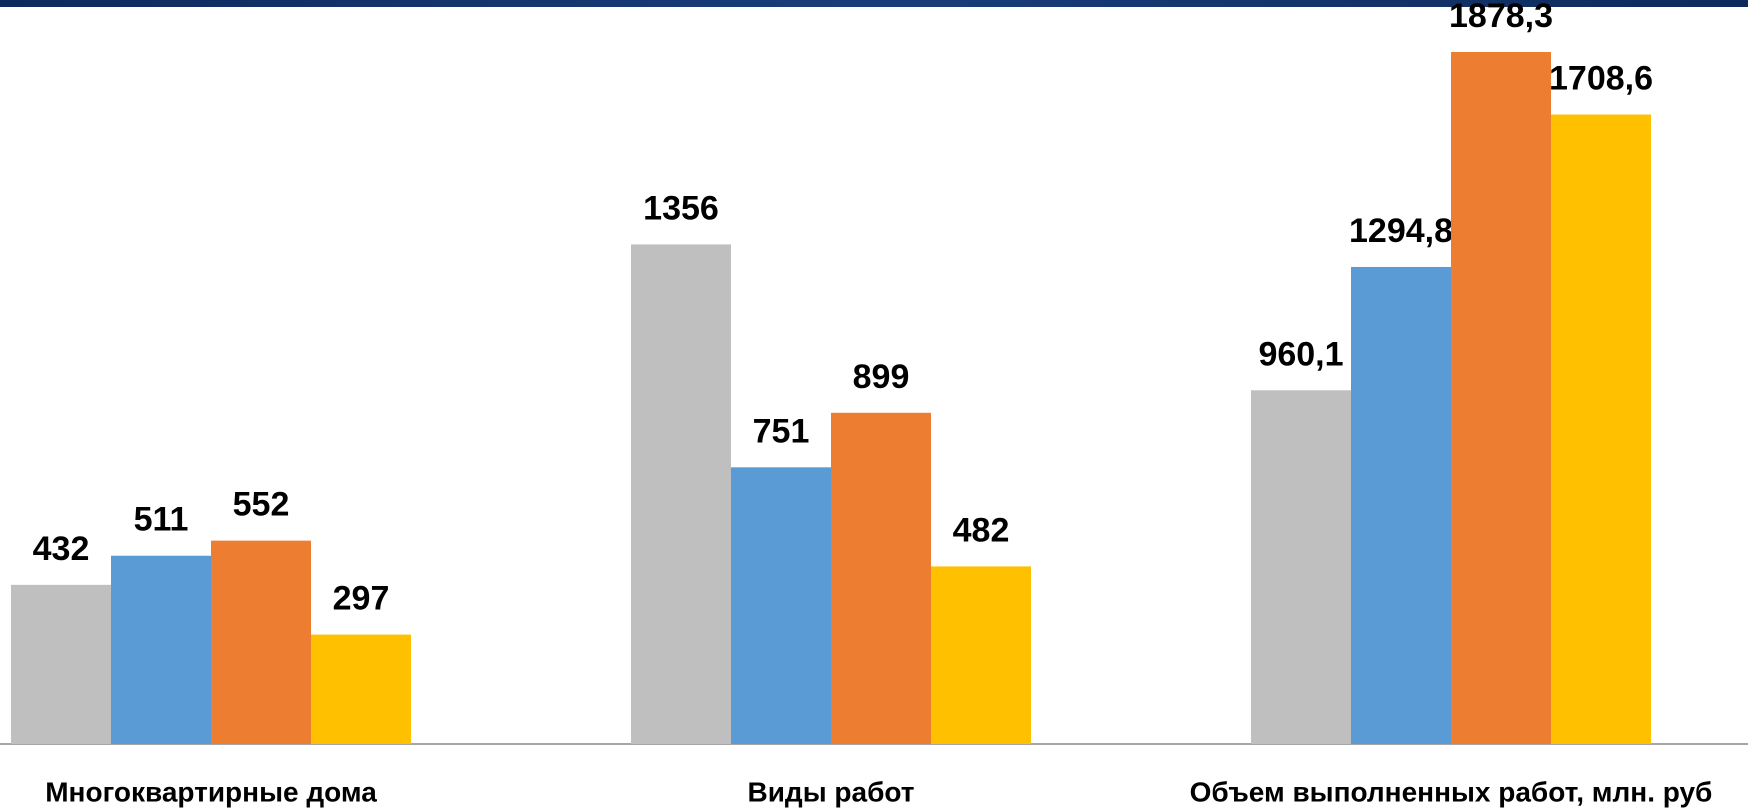 The image size is (1748, 810). What do you see at coordinates (1601, 79) in the screenshot?
I see `data-label: 1708,6` at bounding box center [1601, 79].